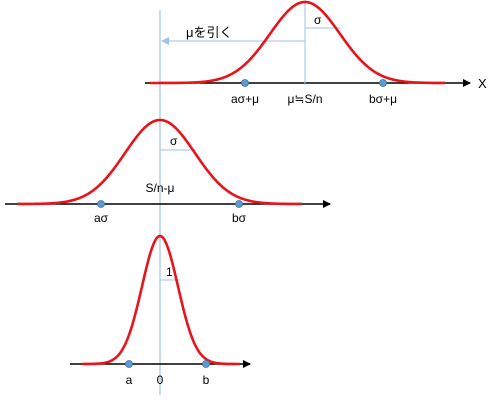 This screenshot has height=400, width=500. Describe the element at coordinates (318, 20) in the screenshot. I see `top-sigma-label: σ` at that location.